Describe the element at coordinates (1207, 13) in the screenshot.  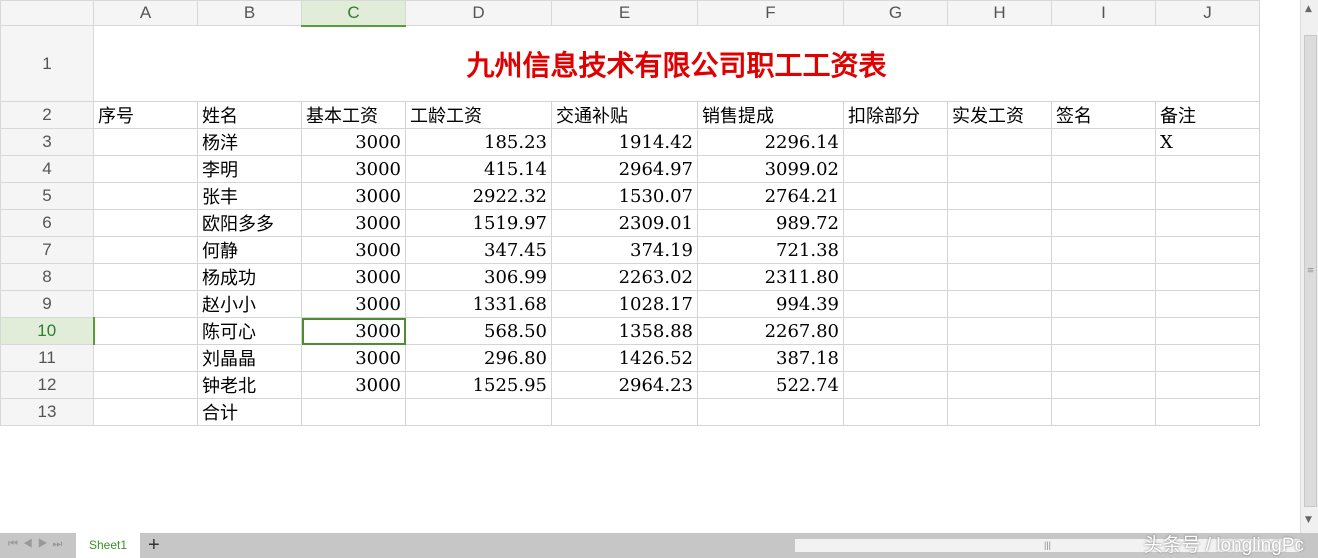
I see `column-header-J: J` at that location.